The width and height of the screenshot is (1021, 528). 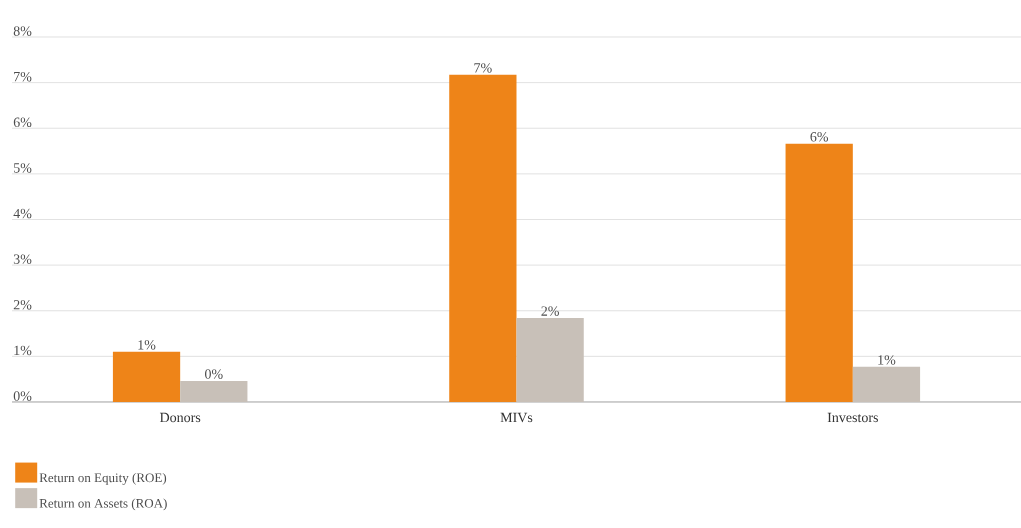 What do you see at coordinates (550, 311) in the screenshot?
I see `data-label: 2%` at bounding box center [550, 311].